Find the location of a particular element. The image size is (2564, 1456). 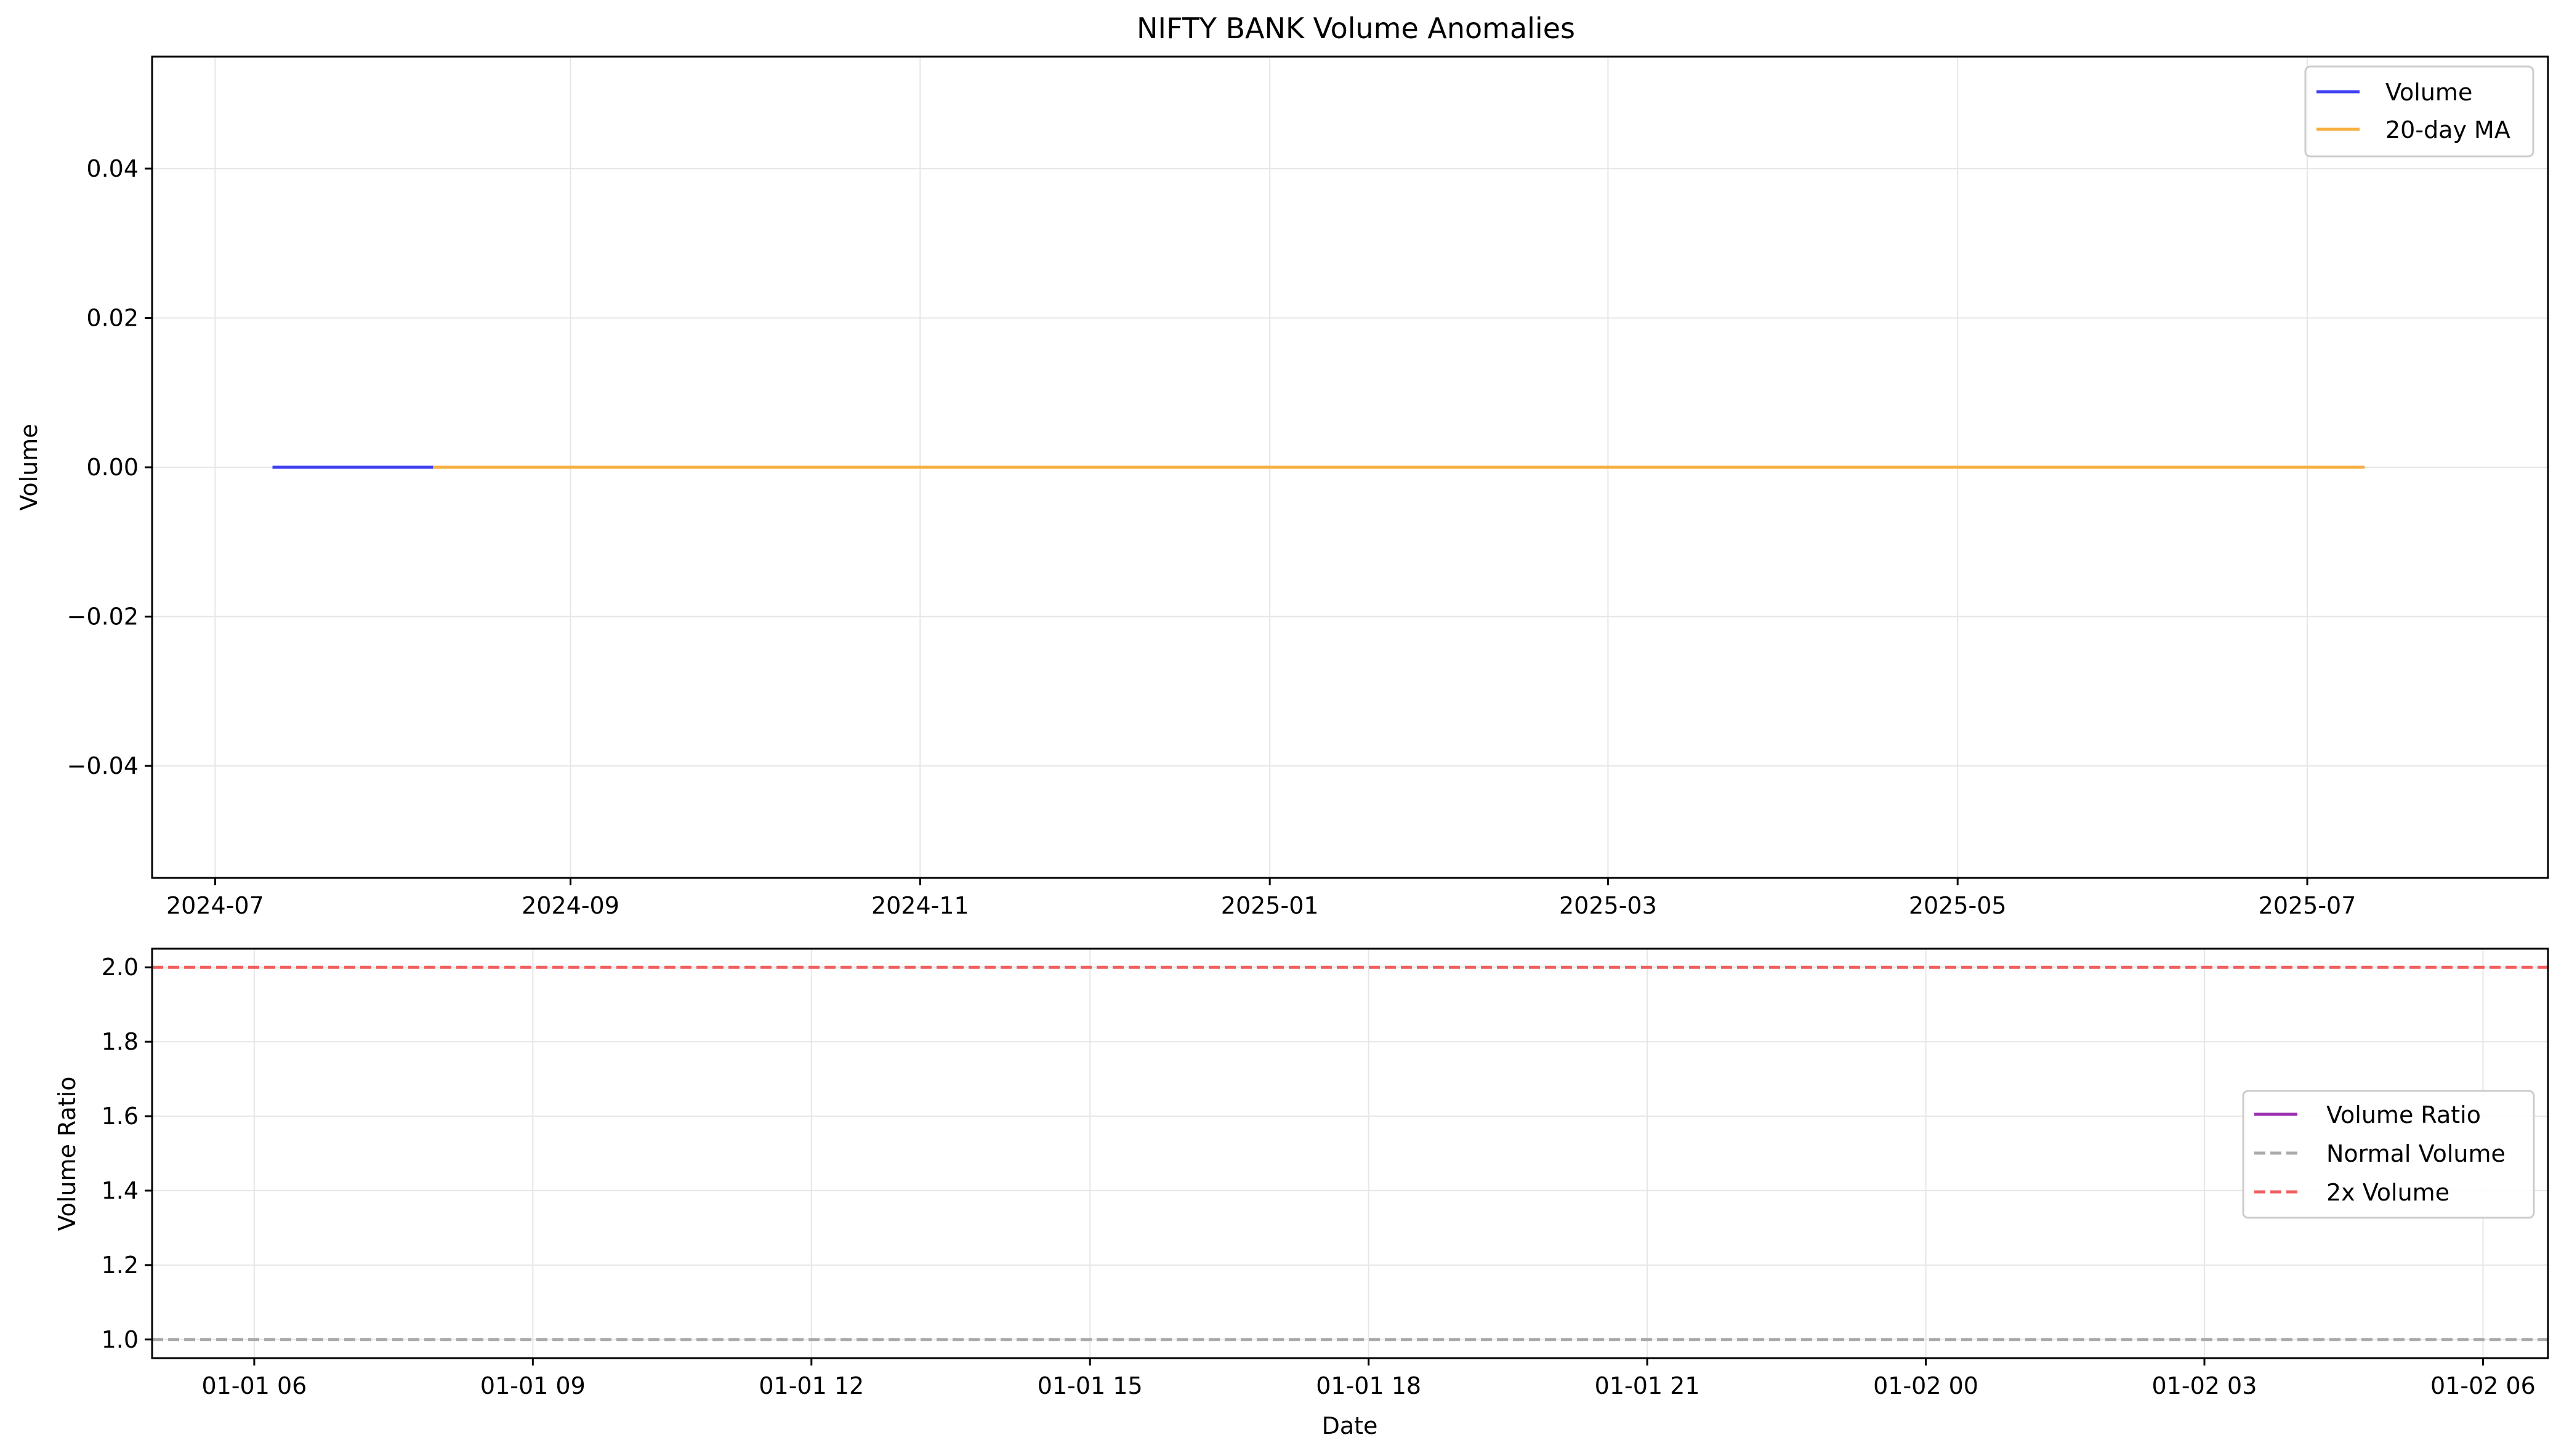

volume-legend: Volume 20-day MA is located at coordinates (2419, 112).